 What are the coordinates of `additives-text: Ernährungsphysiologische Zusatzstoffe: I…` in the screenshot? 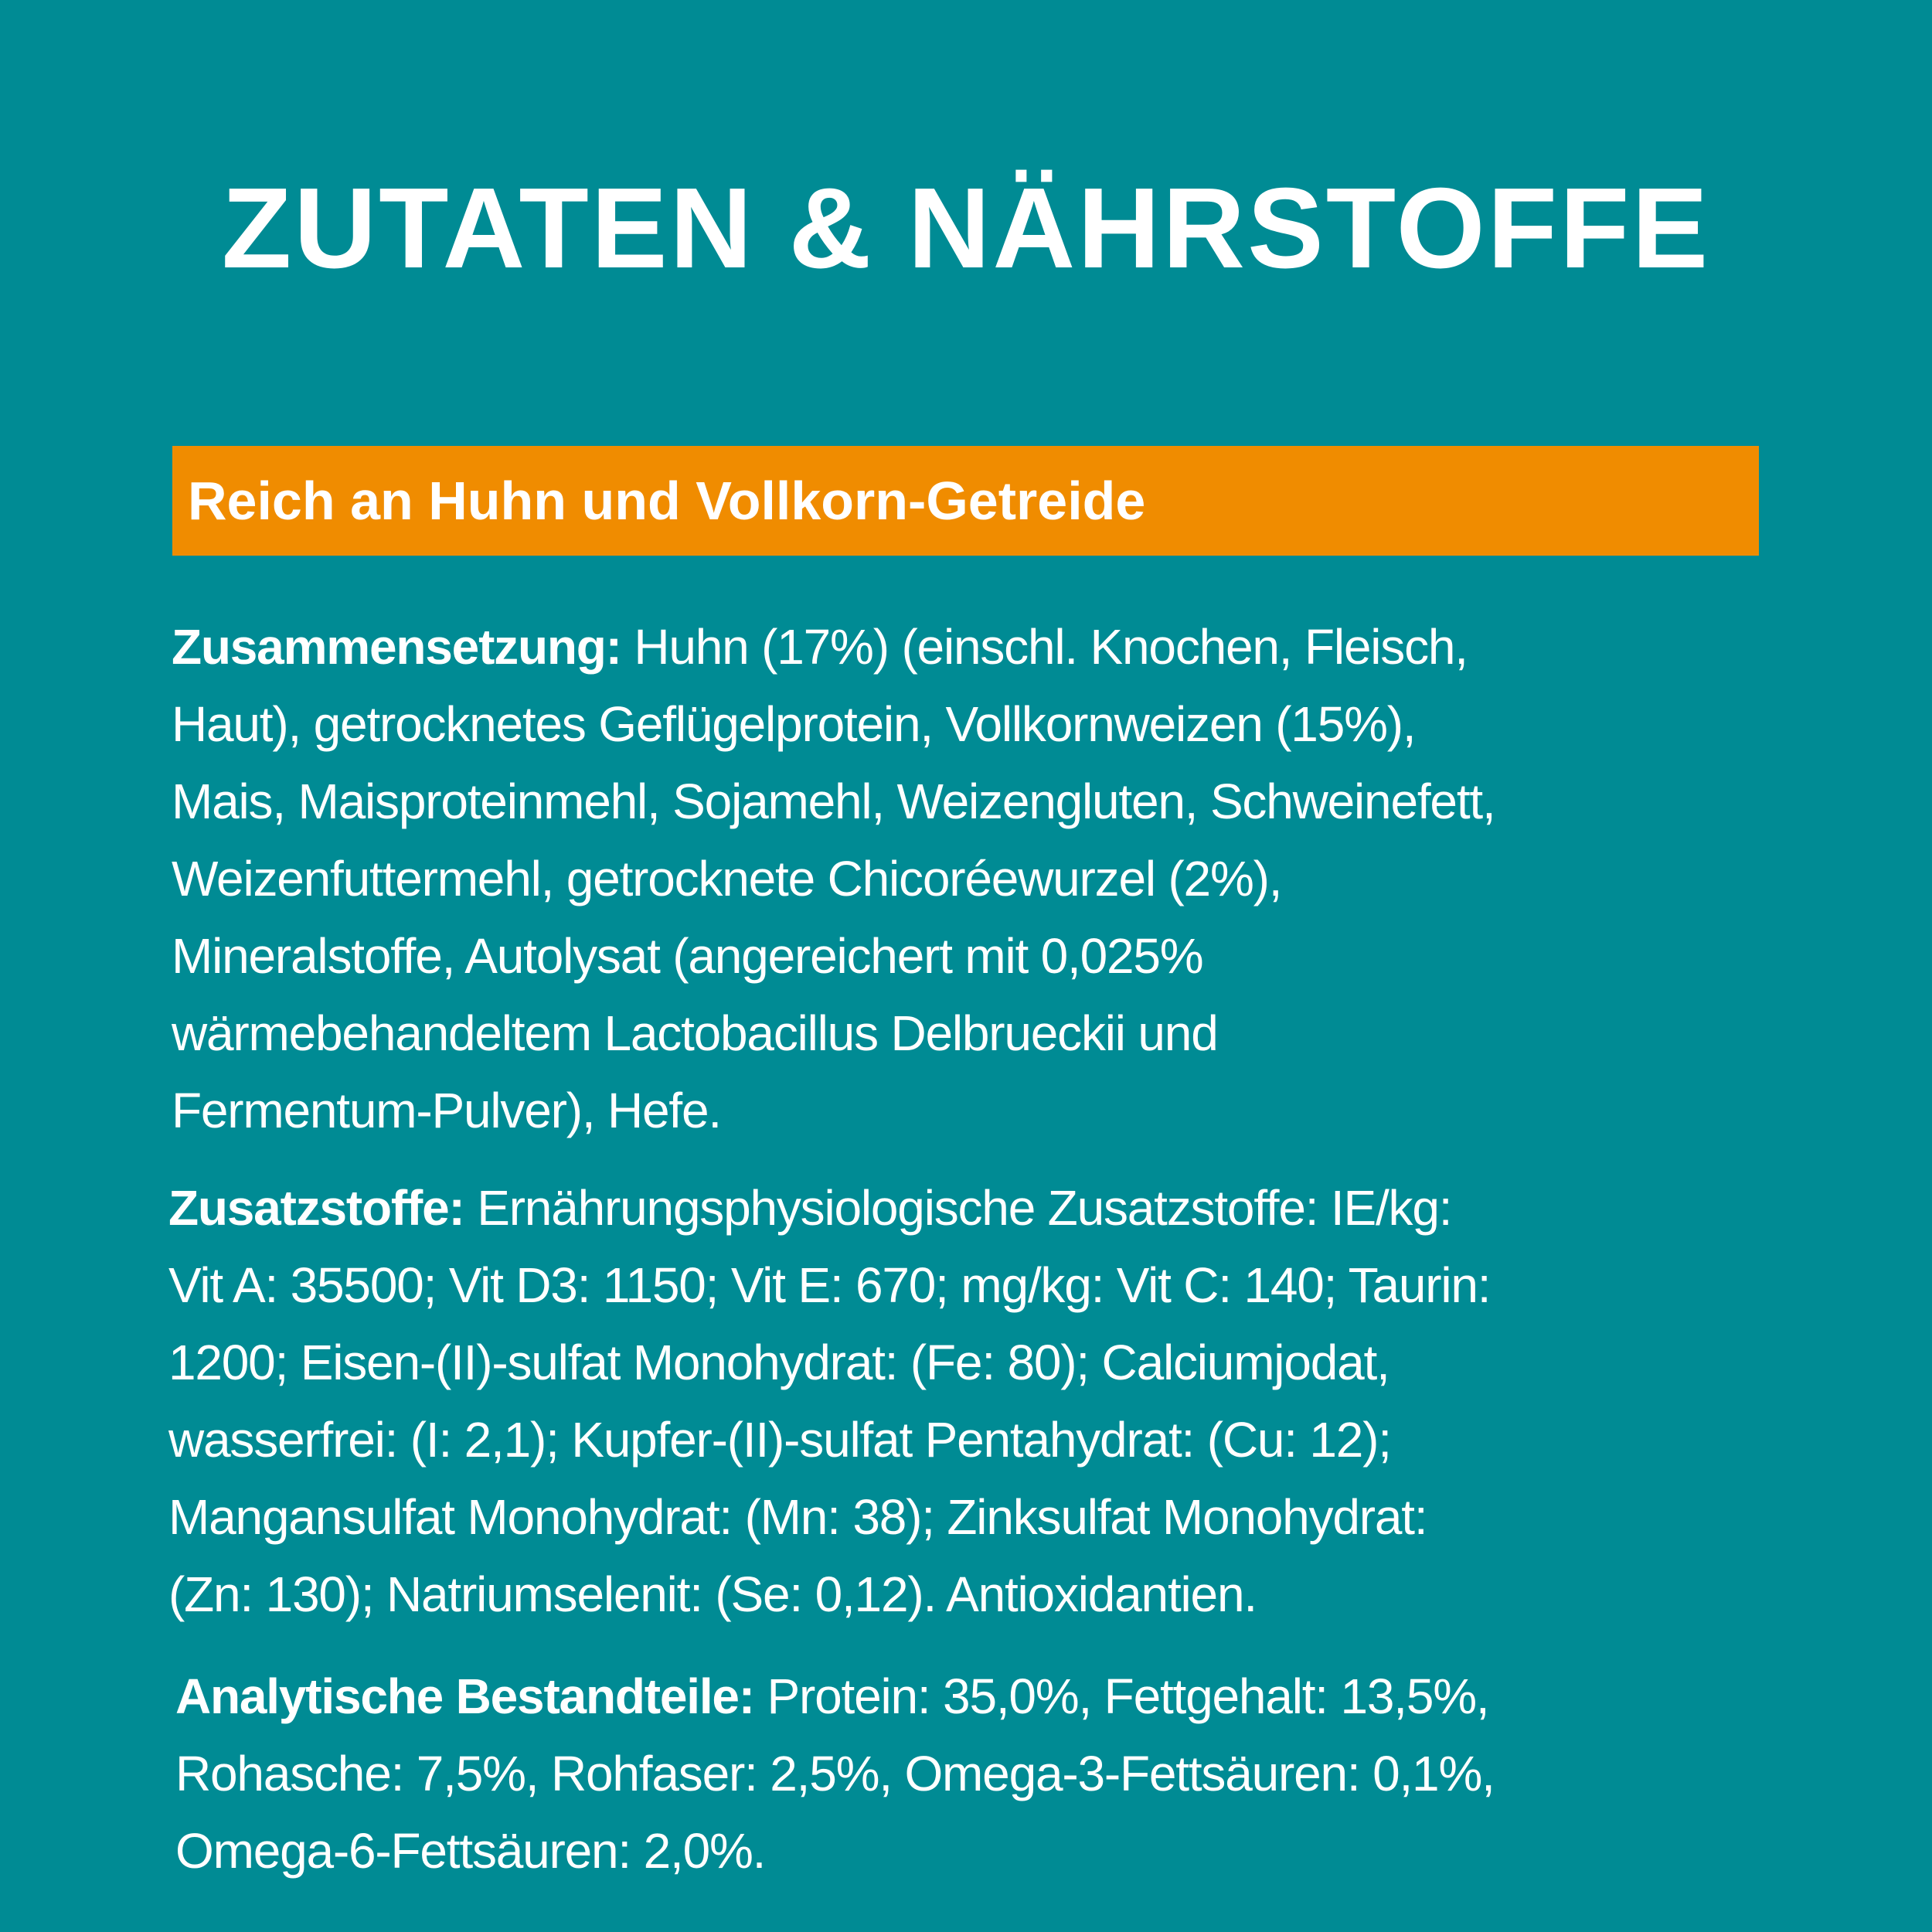 It's located at (958, 1208).